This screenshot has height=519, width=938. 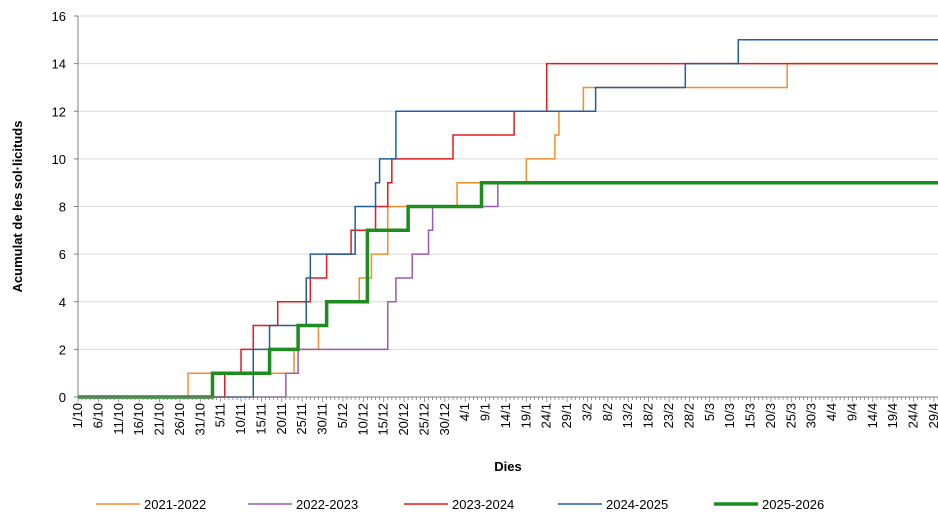 What do you see at coordinates (159, 419) in the screenshot?
I see `x-tick-label: 21/10` at bounding box center [159, 419].